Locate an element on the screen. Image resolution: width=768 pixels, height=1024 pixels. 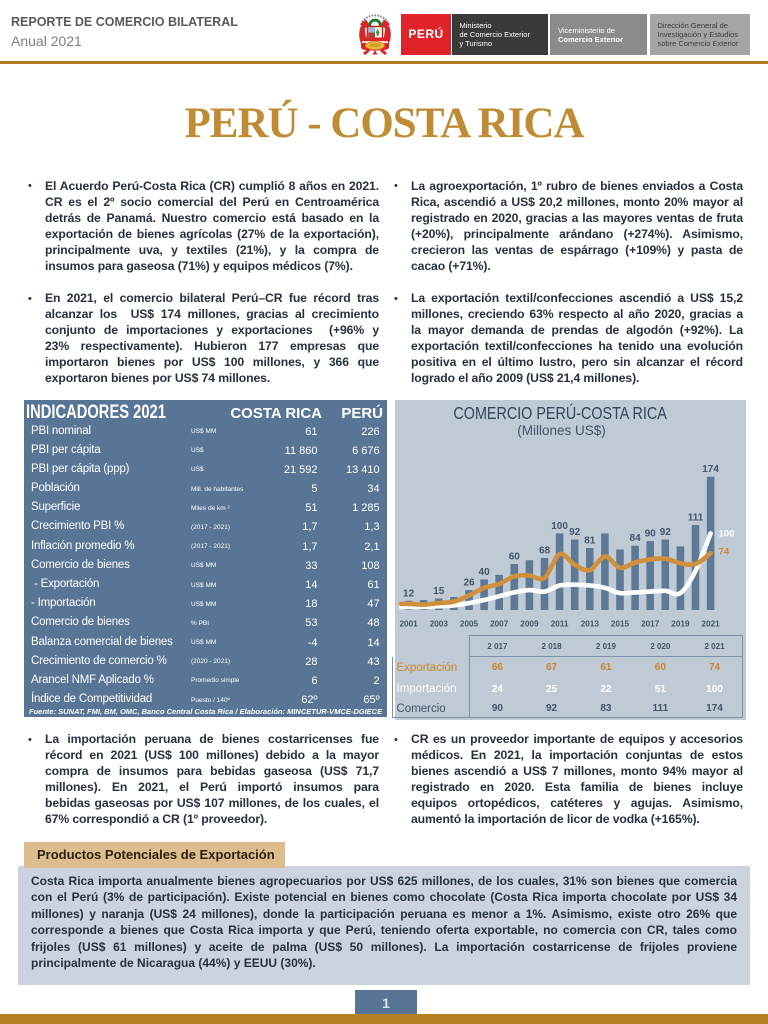
svg-text: 2007 is located at coordinates (499, 624).